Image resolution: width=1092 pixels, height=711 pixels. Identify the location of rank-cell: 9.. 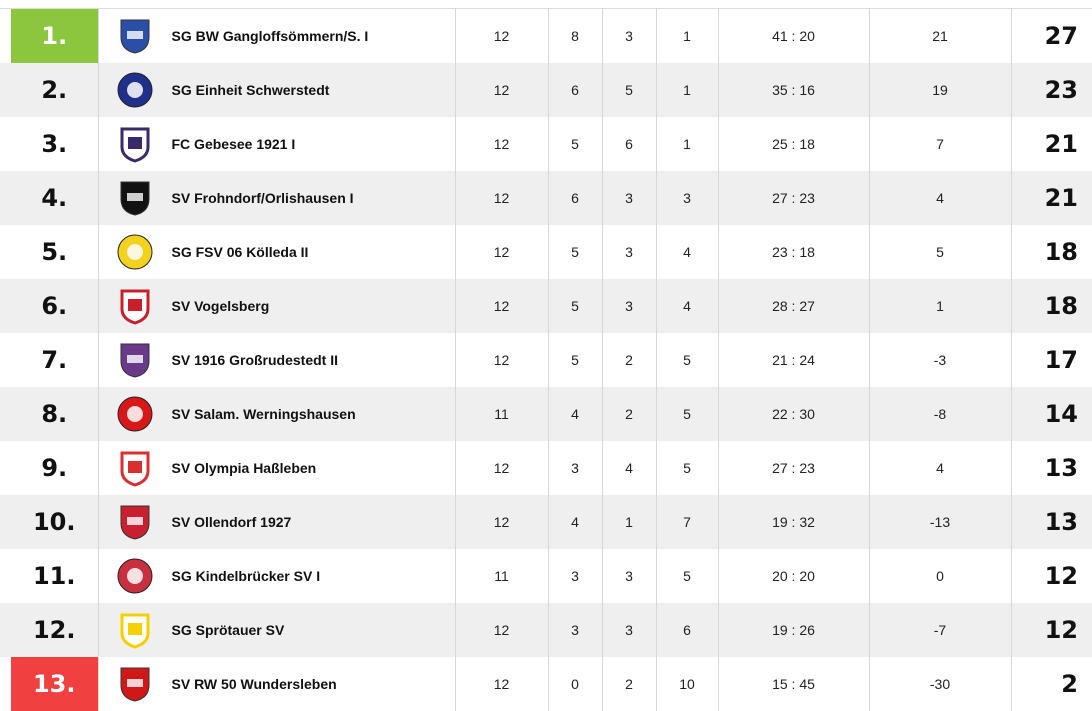
(49, 468).